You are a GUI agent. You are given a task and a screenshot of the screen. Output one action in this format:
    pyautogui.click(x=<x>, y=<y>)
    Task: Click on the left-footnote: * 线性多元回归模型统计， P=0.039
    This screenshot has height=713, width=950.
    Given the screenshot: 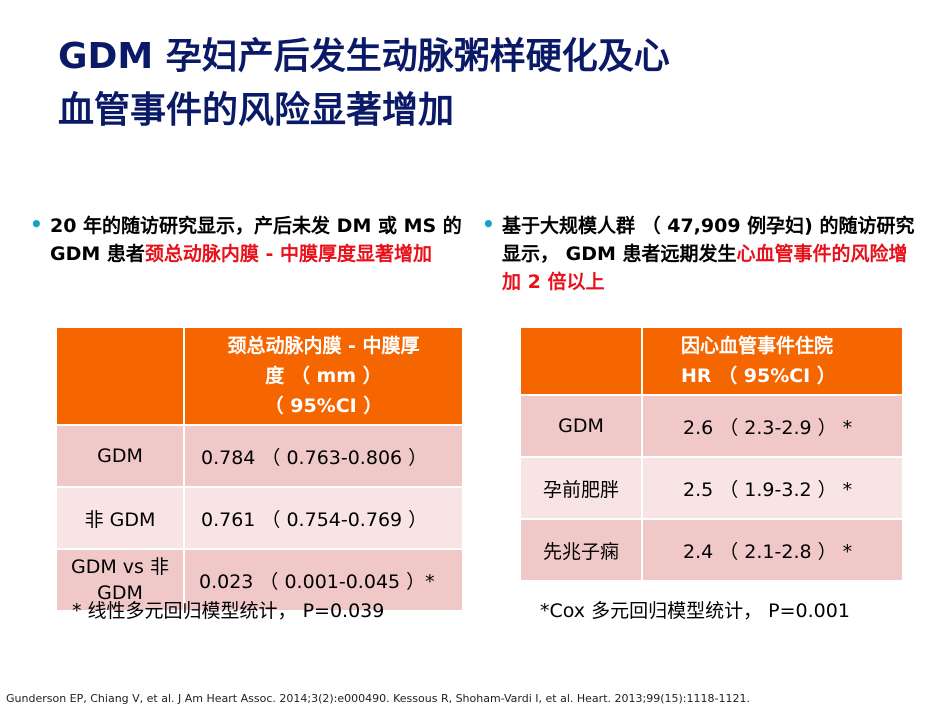 What is the action you would take?
    pyautogui.click(x=228, y=611)
    